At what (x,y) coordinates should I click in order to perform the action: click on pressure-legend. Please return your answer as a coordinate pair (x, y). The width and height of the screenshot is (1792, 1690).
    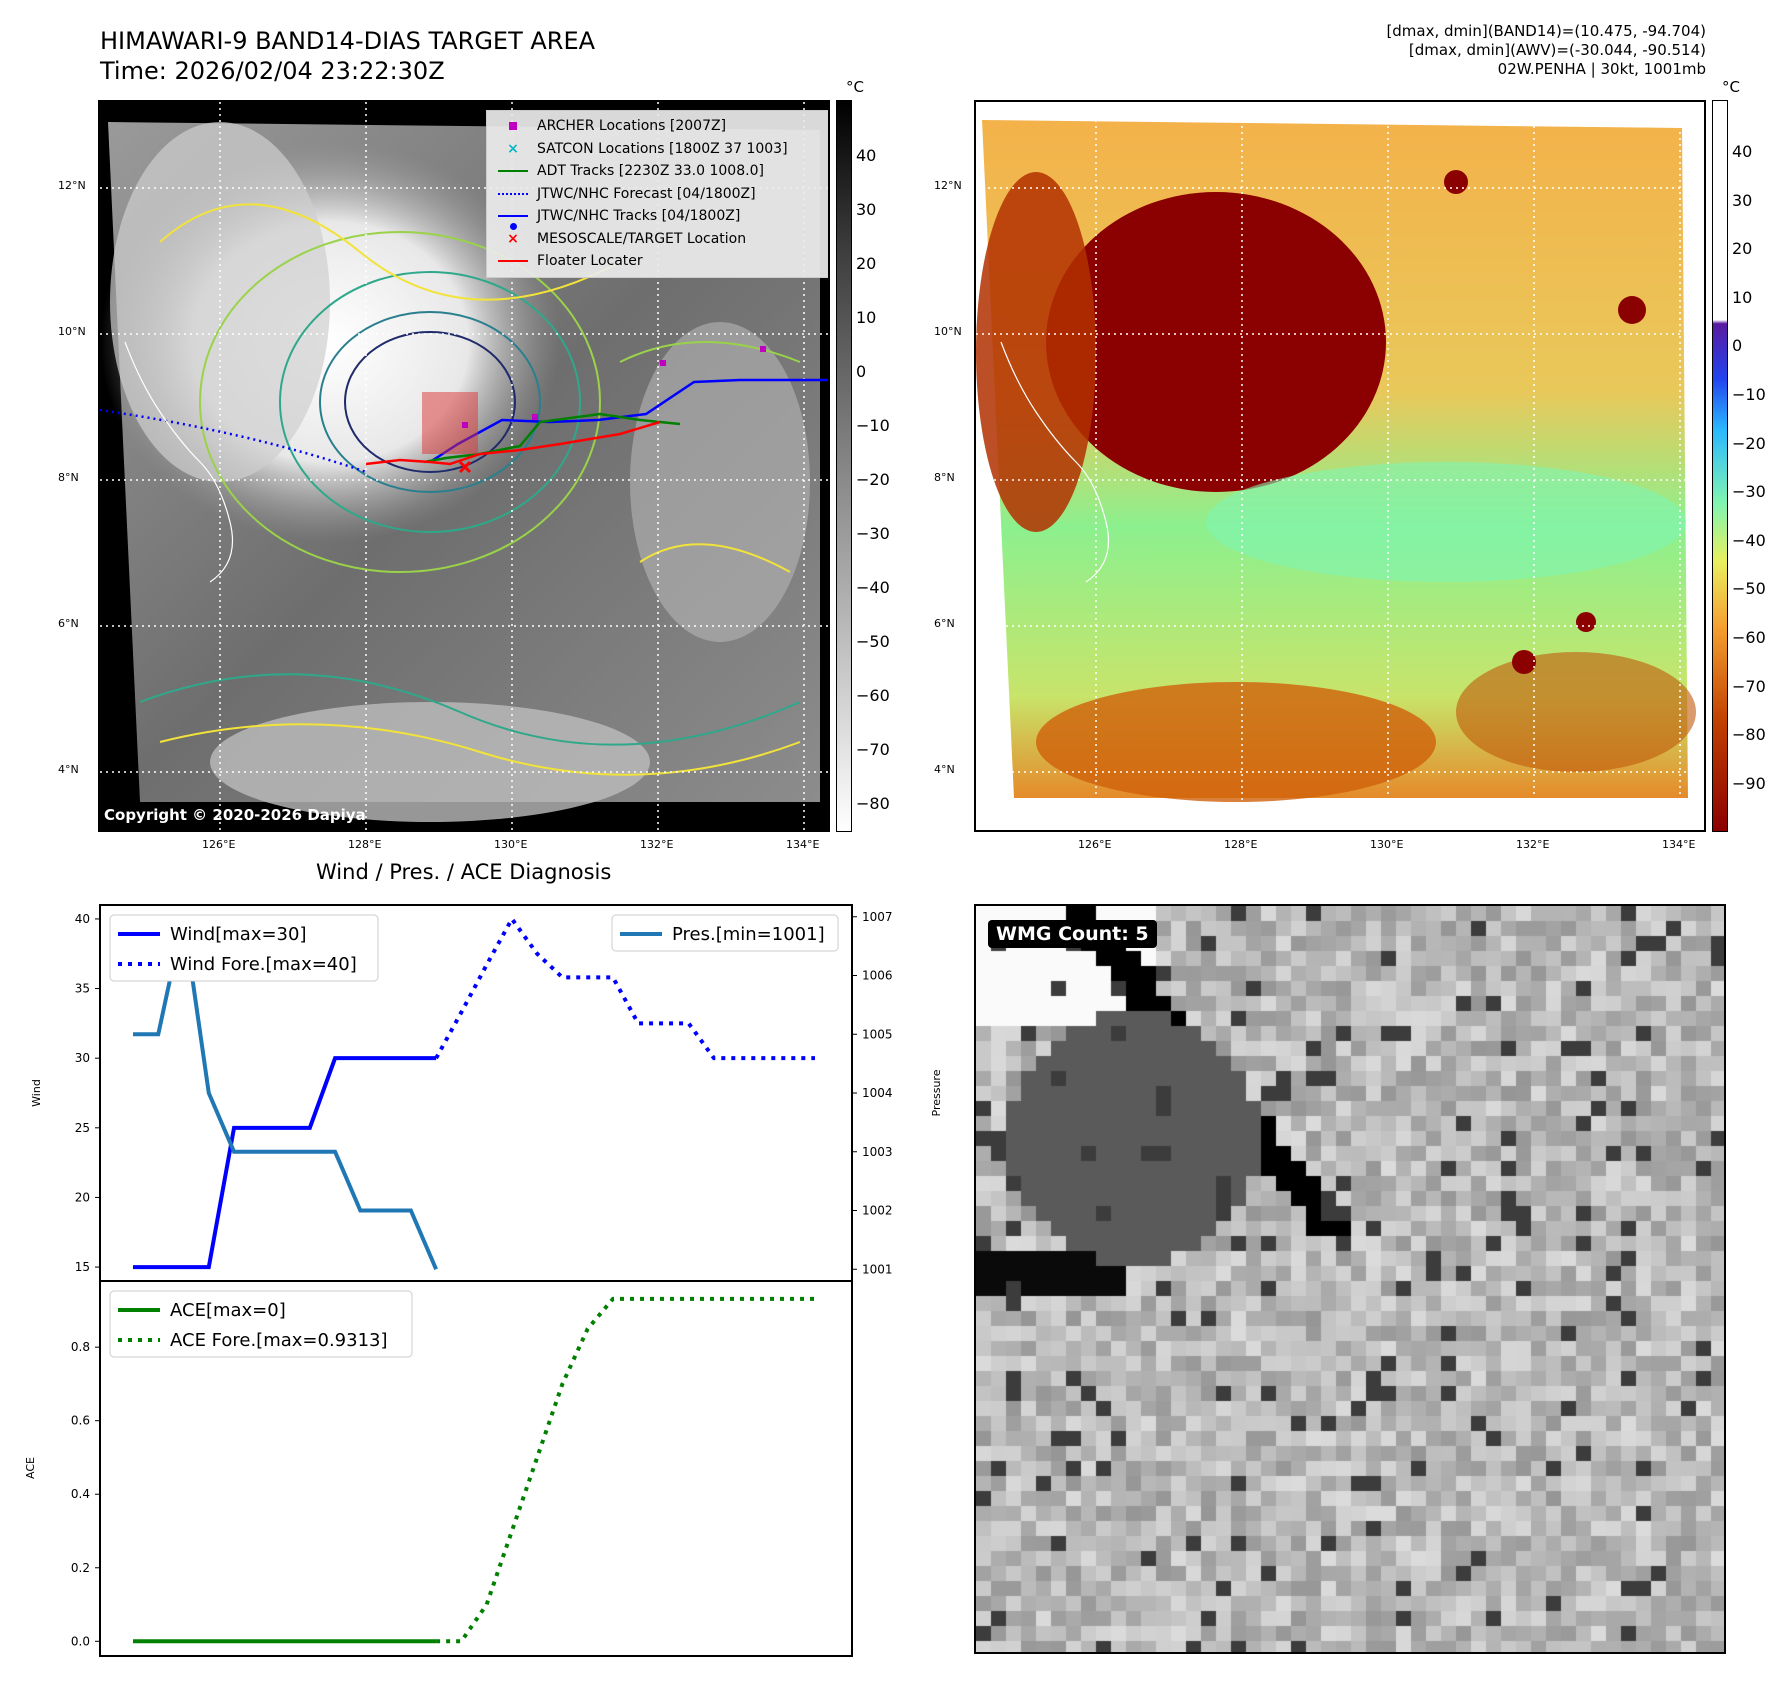
    Looking at the image, I should click on (725, 933).